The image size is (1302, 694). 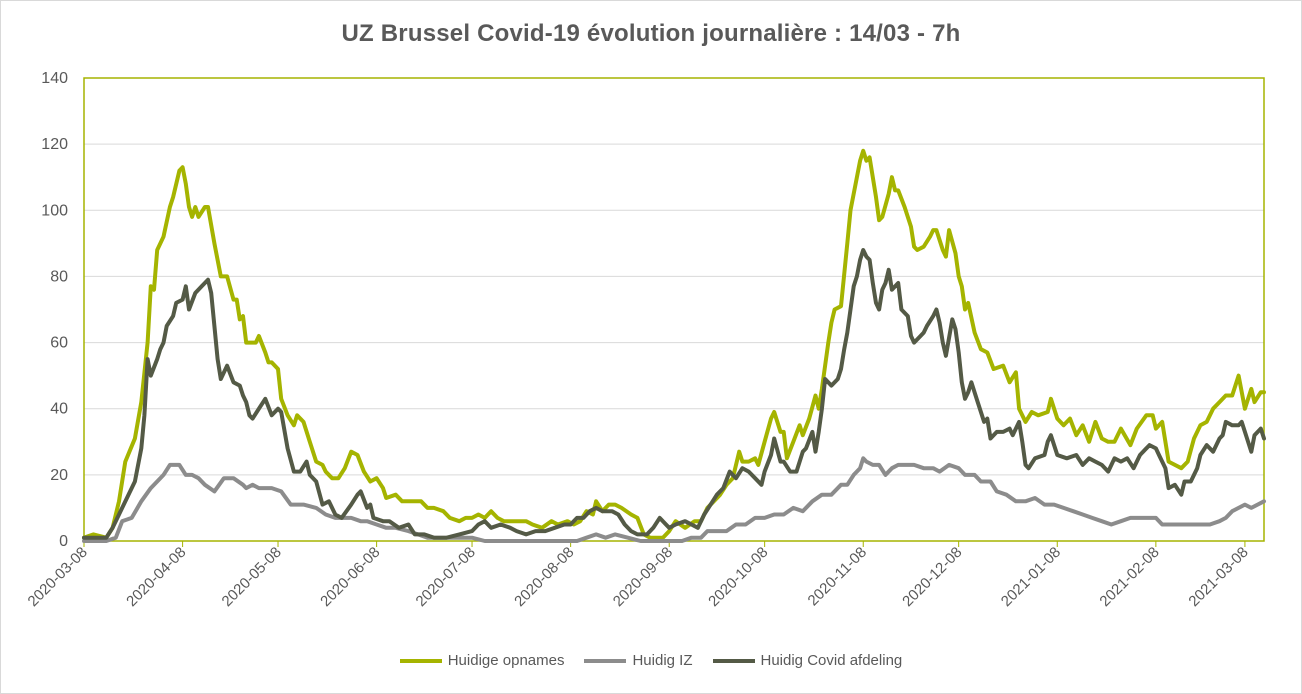 What do you see at coordinates (156, 577) in the screenshot?
I see `x-tick-label: 2020-04-08` at bounding box center [156, 577].